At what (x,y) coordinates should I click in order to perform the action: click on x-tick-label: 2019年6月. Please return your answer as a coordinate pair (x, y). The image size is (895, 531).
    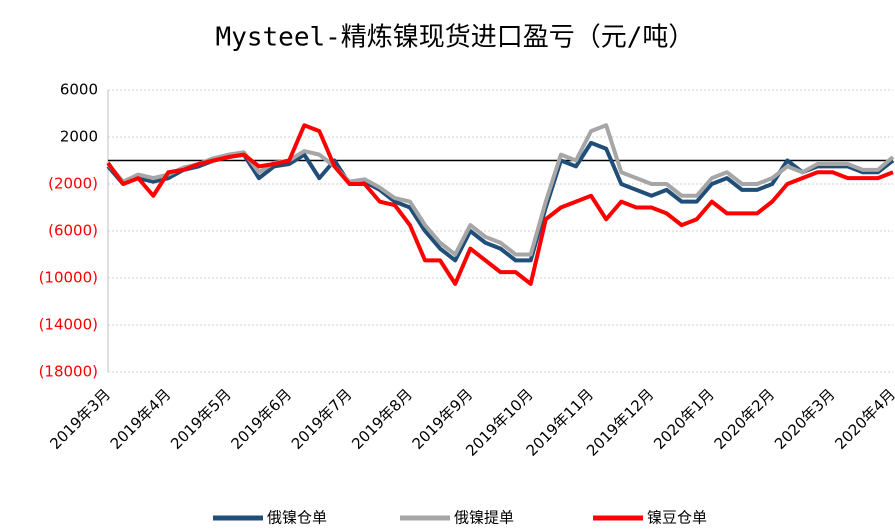
    Looking at the image, I should click on (261, 419).